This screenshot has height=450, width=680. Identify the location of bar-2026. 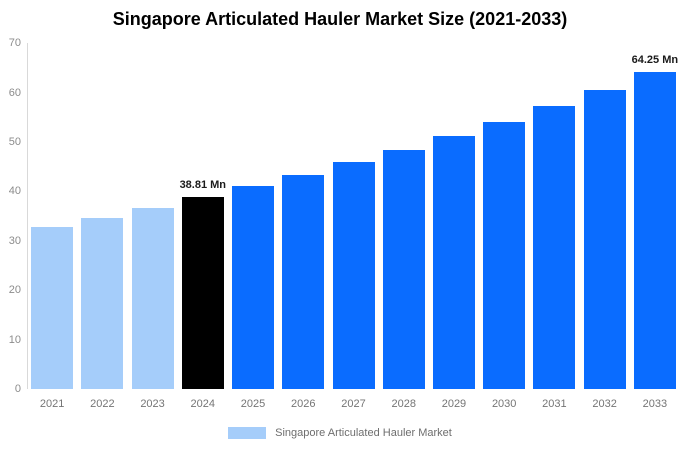
(303, 281).